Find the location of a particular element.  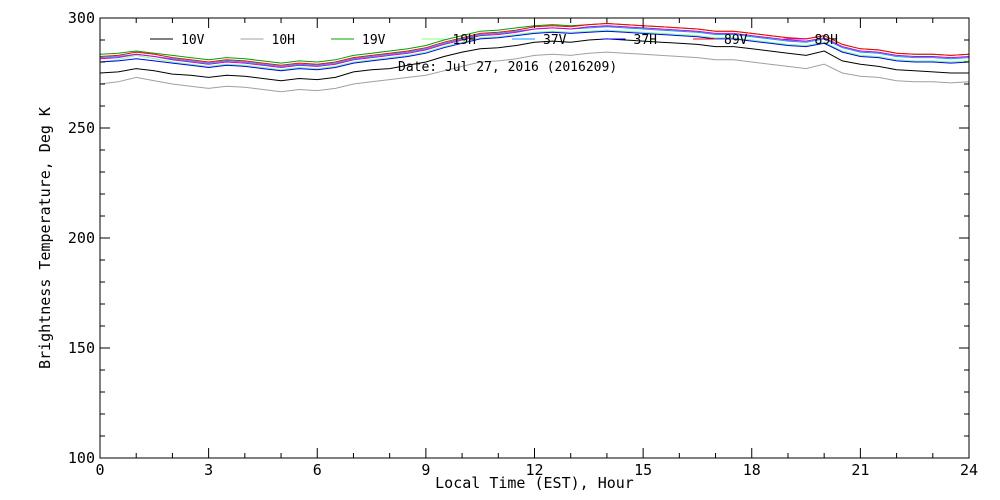

x-tick-label: 6 is located at coordinates (317, 470).